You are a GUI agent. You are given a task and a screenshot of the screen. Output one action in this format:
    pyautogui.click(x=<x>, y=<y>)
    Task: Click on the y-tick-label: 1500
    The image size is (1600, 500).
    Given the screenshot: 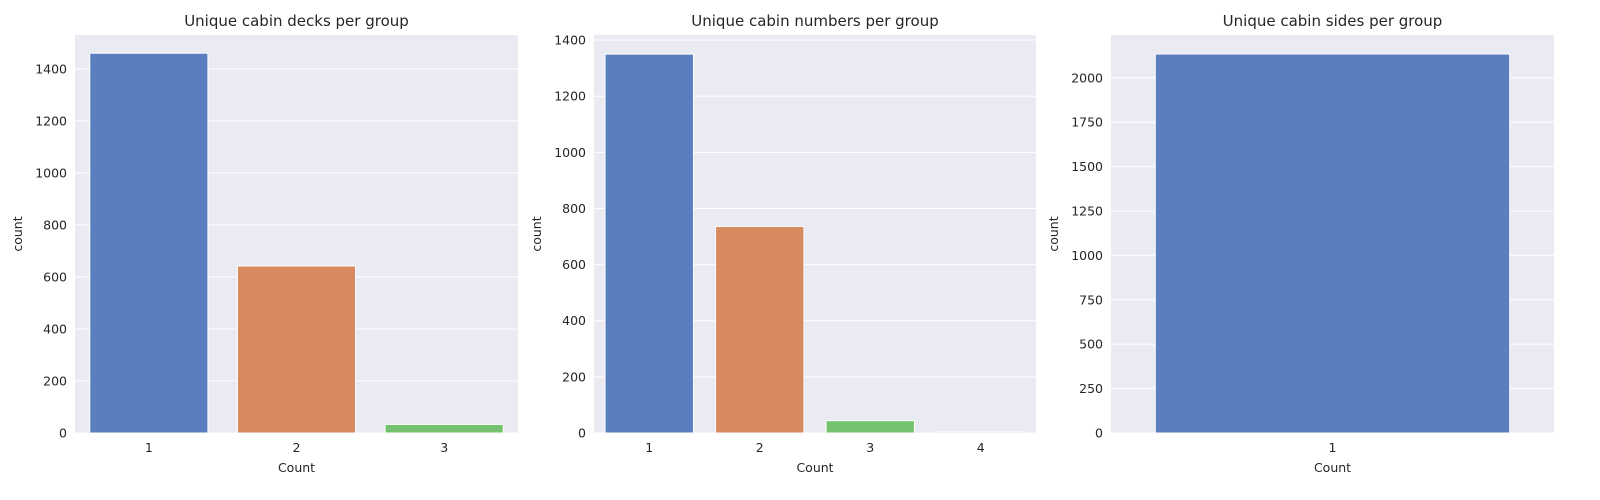 What is the action you would take?
    pyautogui.click(x=1087, y=166)
    